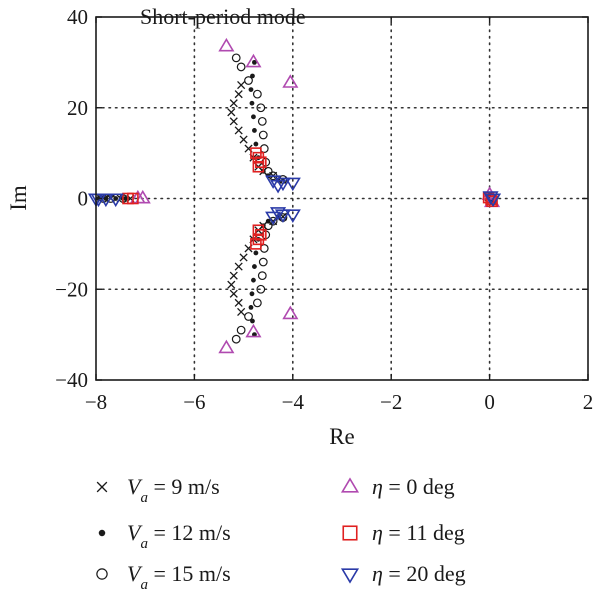 The image size is (600, 613). What do you see at coordinates (71, 380) in the screenshot?
I see `y-tick-label: −40` at bounding box center [71, 380].